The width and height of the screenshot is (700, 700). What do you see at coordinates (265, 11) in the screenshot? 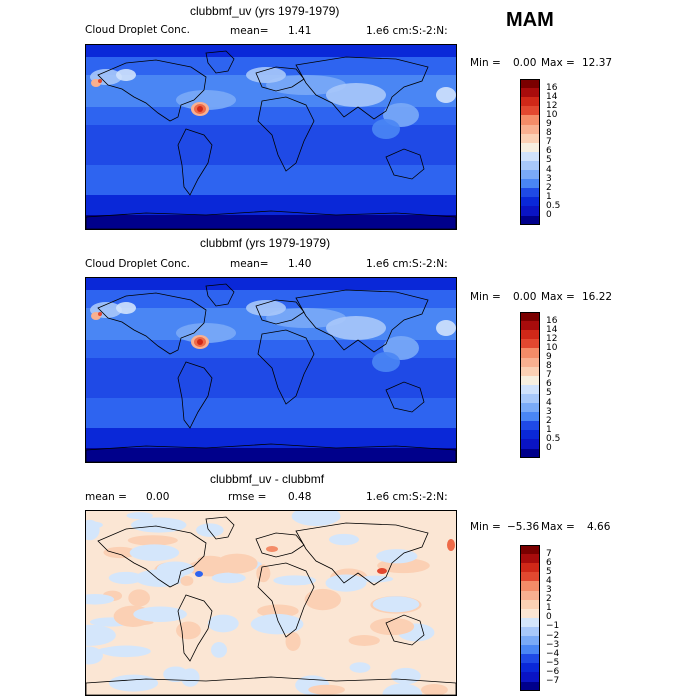
I see `panel1-title: clubbmf_uv (yrs 1979-1979)` at bounding box center [265, 11].